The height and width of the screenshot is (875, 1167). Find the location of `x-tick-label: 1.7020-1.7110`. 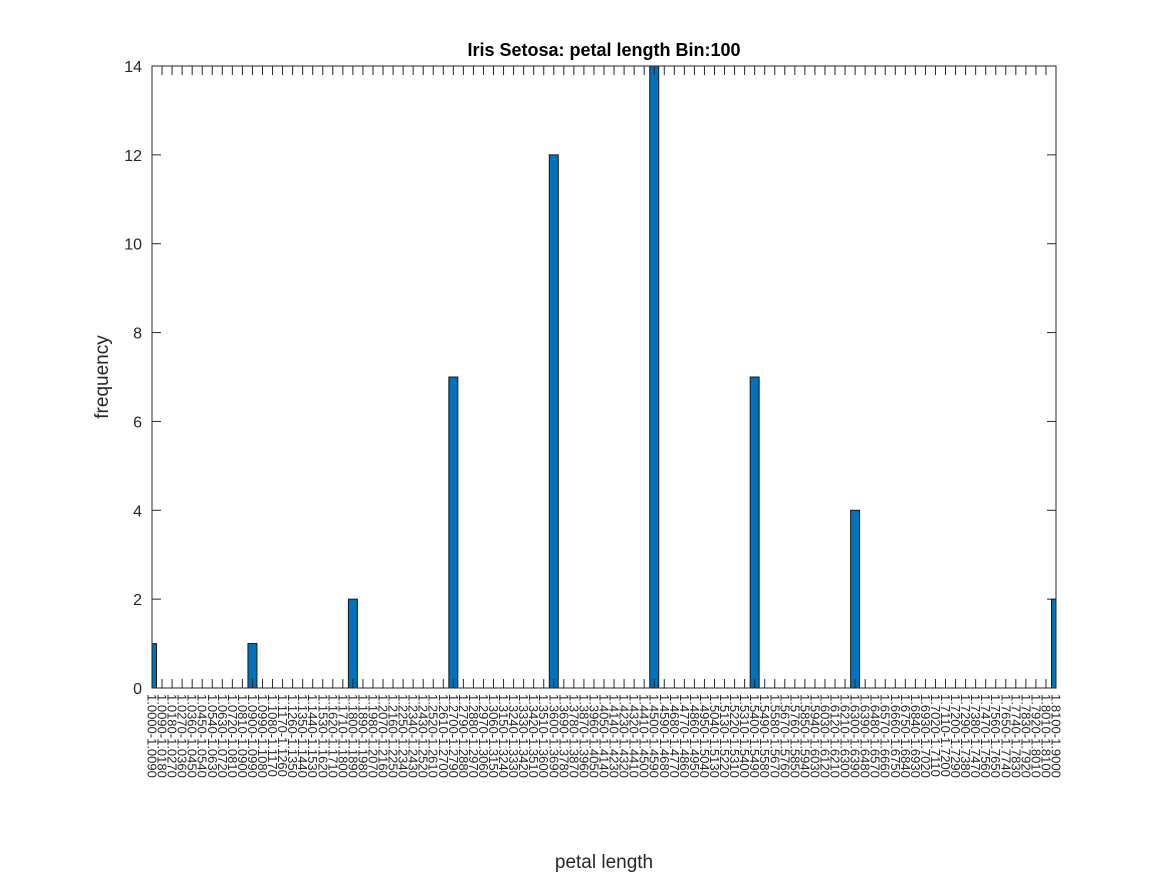

x-tick-label: 1.7020-1.7110 is located at coordinates (935, 735).